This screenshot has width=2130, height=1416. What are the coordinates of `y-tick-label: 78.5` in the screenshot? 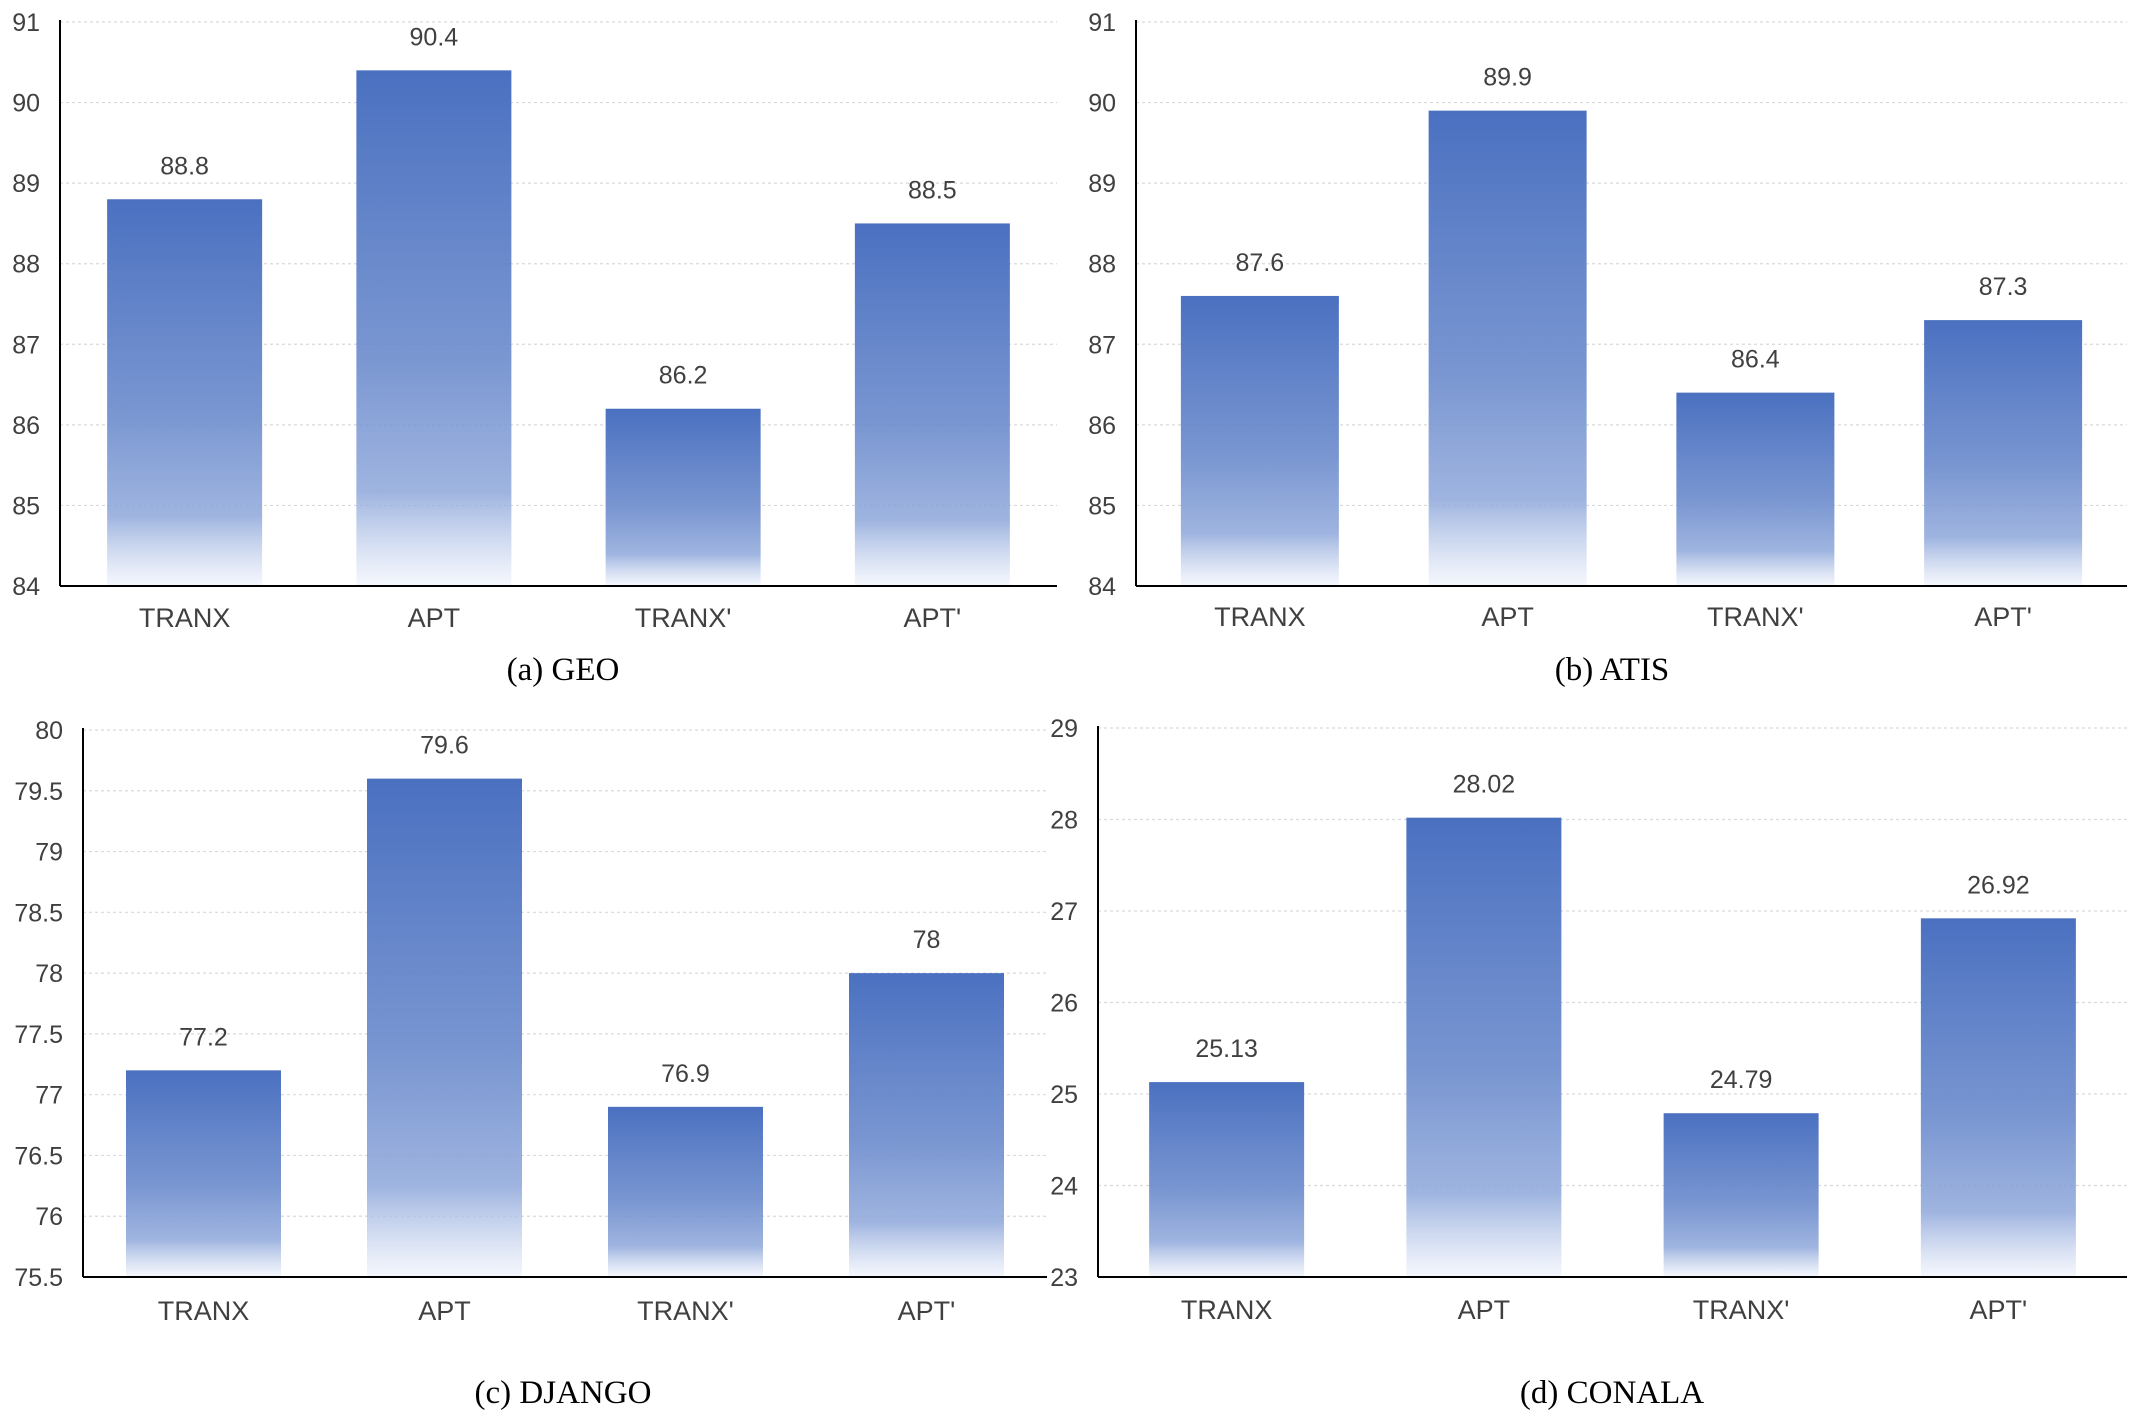 It's located at (38, 913).